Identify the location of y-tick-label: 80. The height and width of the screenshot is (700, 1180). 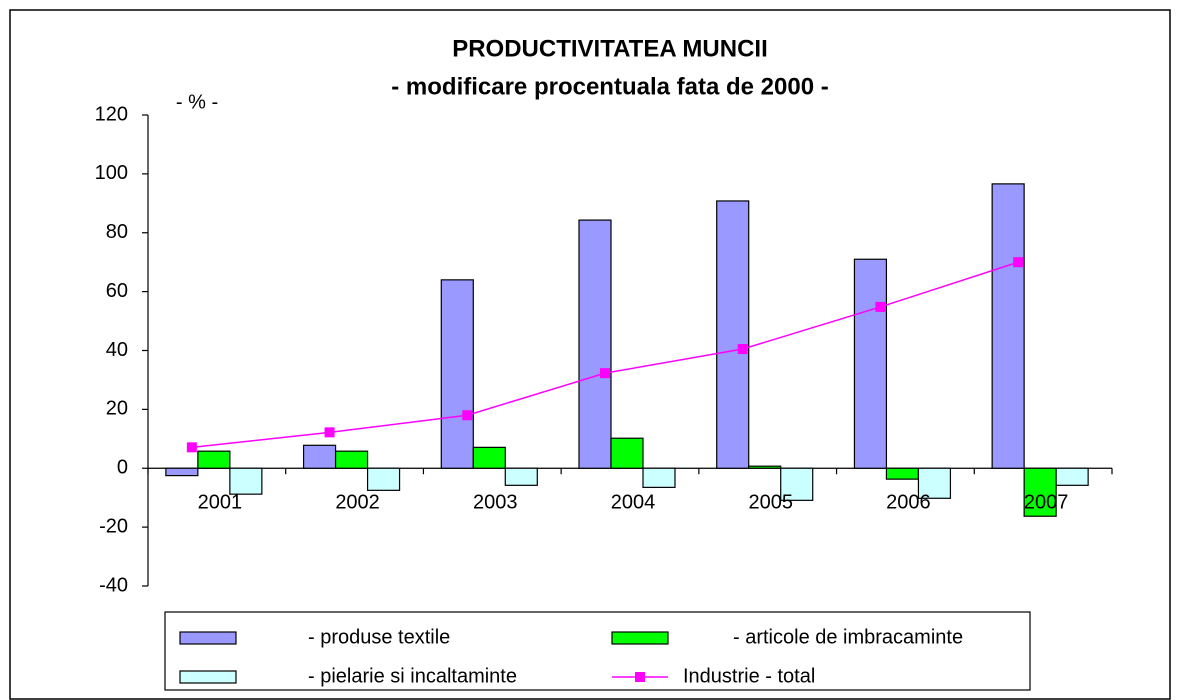
(117, 232).